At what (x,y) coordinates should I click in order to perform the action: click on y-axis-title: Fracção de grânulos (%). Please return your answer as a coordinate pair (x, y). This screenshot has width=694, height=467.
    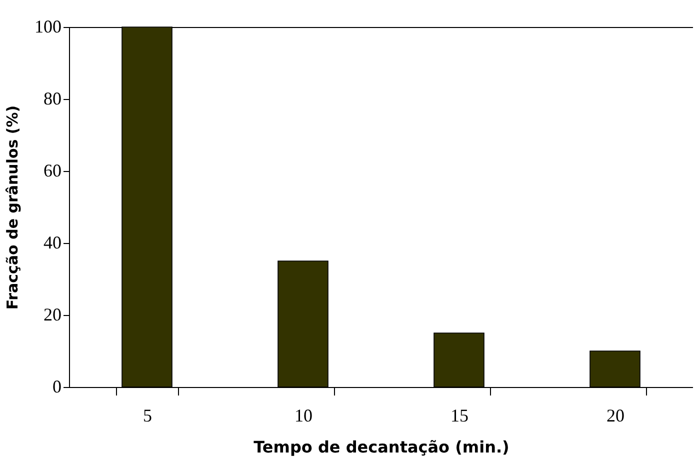
    Looking at the image, I should click on (13, 207).